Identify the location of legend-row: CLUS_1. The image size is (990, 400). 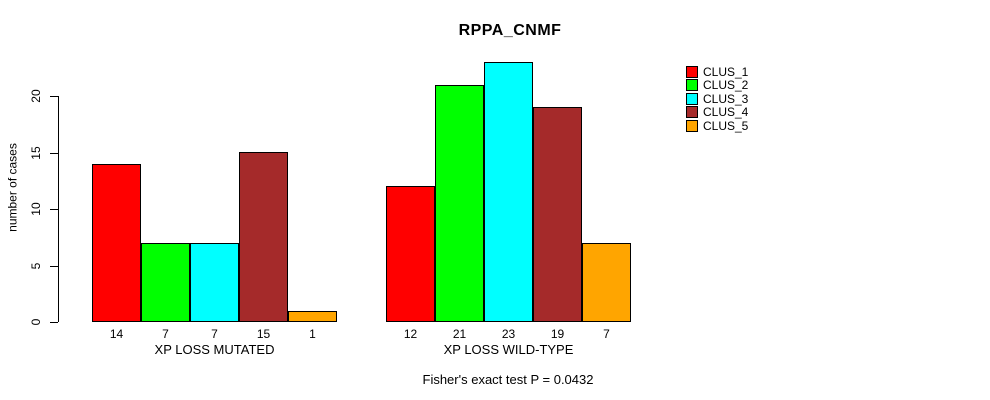
(717, 72).